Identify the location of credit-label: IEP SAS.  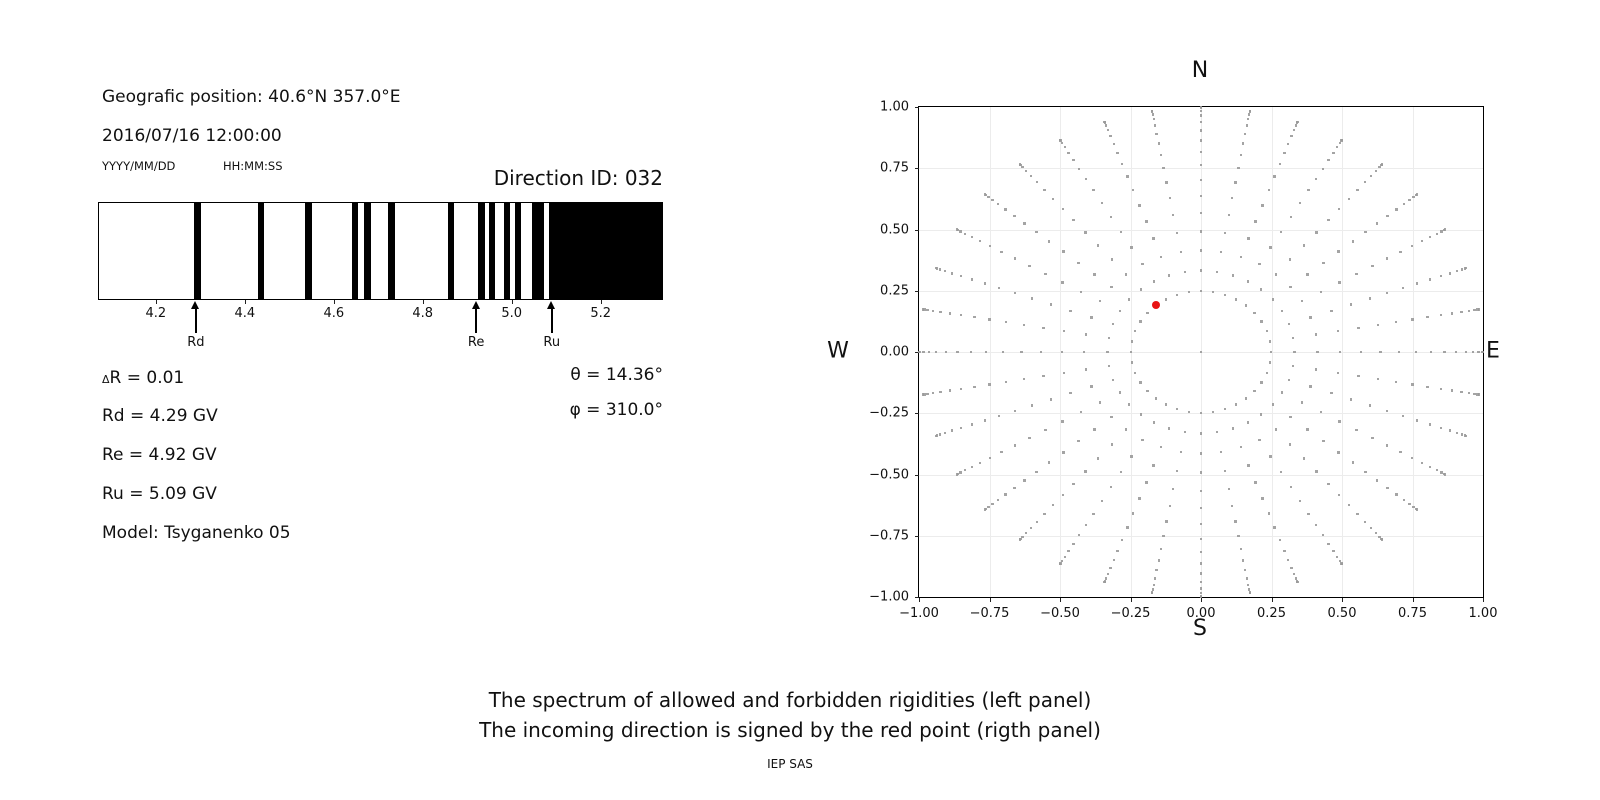
(790, 764).